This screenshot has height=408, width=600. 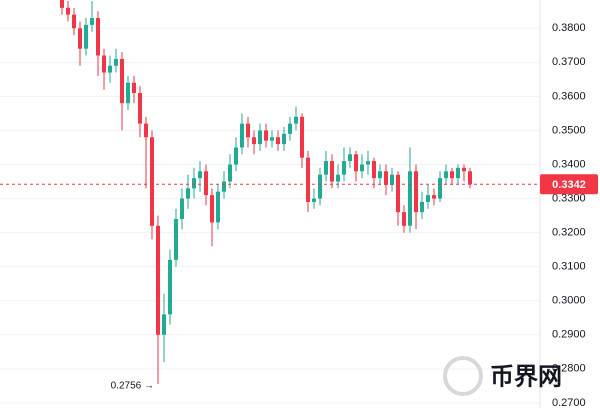 What do you see at coordinates (569, 301) in the screenshot?
I see `y-tick-label: 0.3000` at bounding box center [569, 301].